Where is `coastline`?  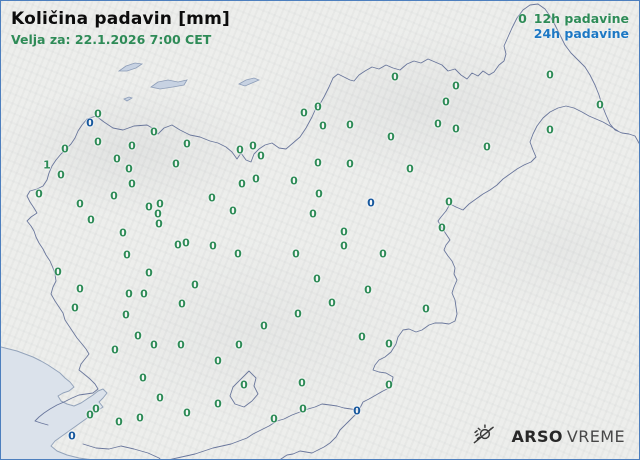 coastline is located at coordinates (54, 402).